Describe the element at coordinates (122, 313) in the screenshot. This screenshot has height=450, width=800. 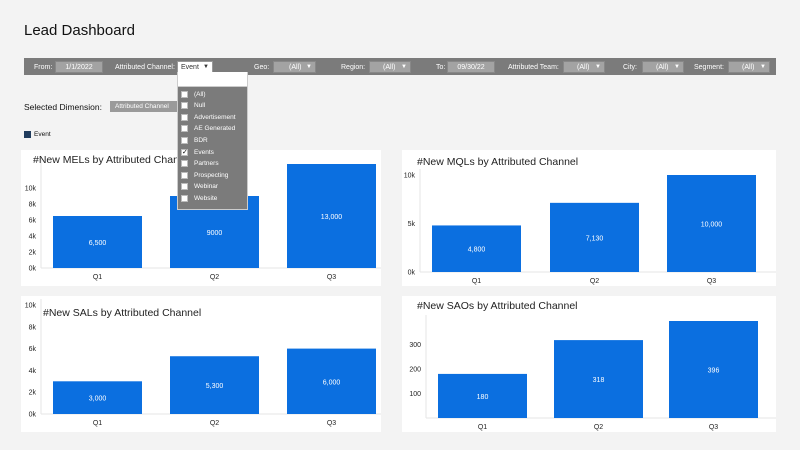
I see `chart-title: #New SALs by Attributed Channel` at that location.